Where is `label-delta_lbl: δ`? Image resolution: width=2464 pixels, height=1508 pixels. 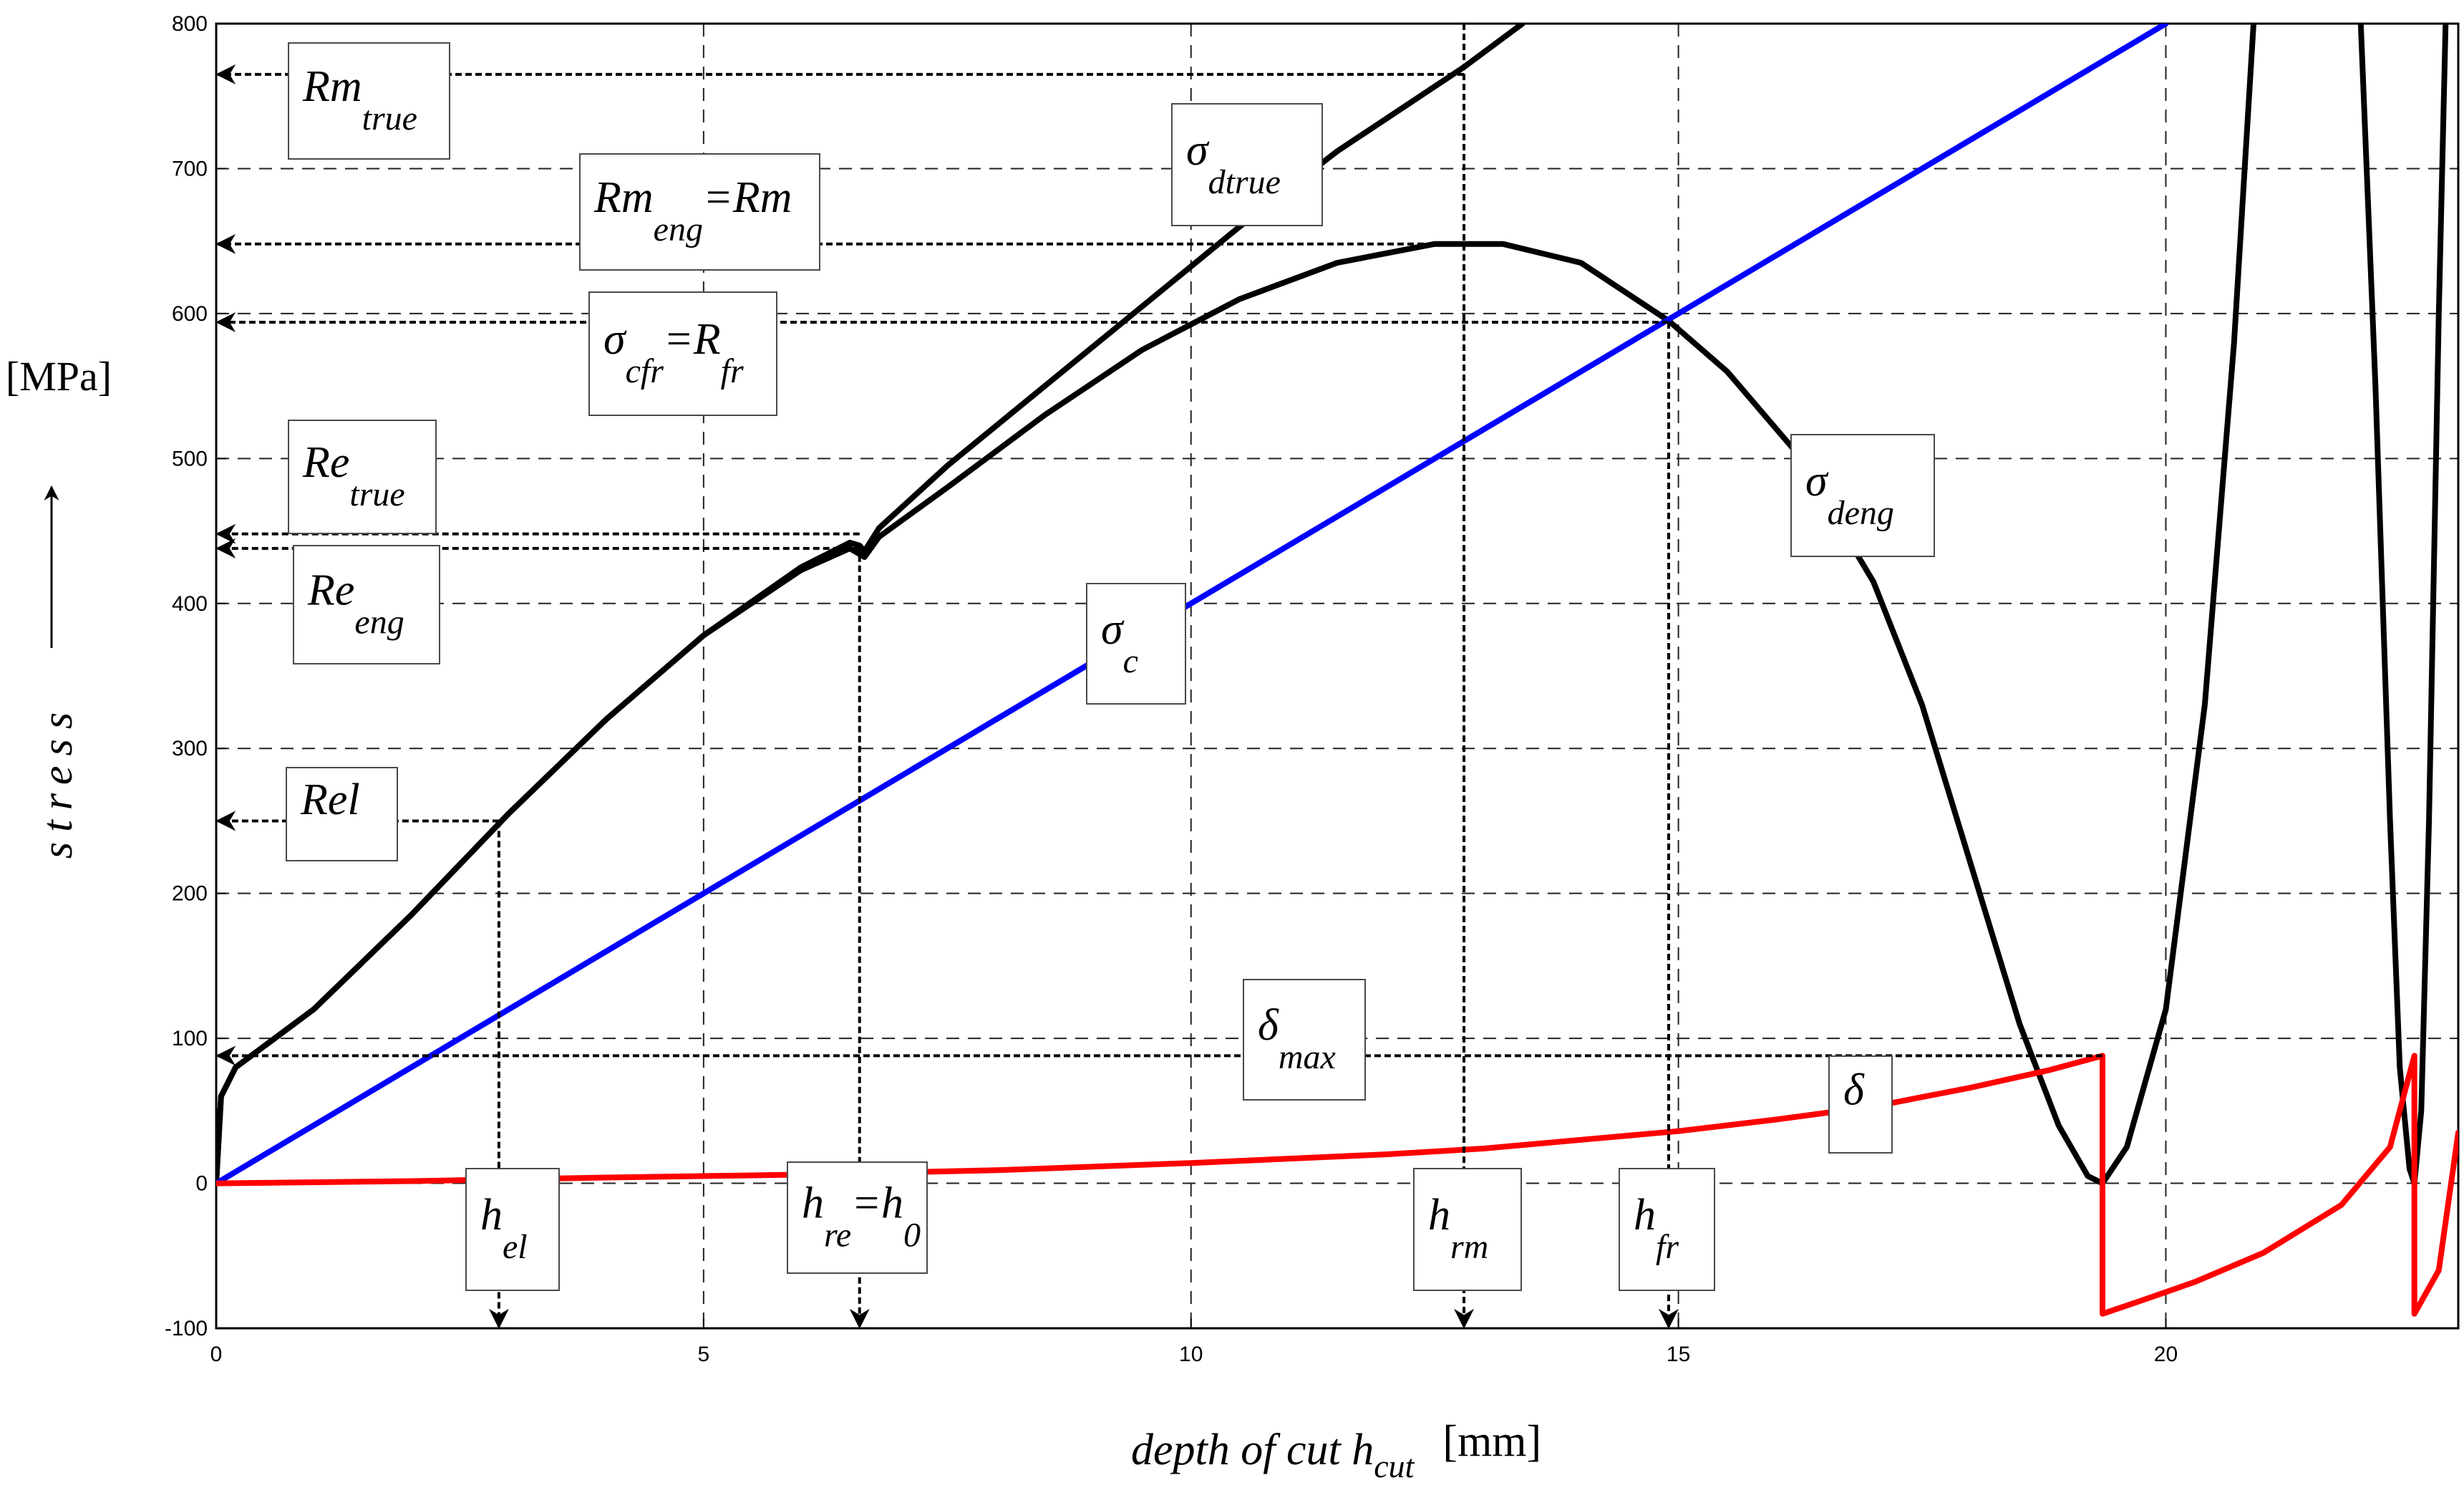 label-delta_lbl: δ is located at coordinates (1860, 1104).